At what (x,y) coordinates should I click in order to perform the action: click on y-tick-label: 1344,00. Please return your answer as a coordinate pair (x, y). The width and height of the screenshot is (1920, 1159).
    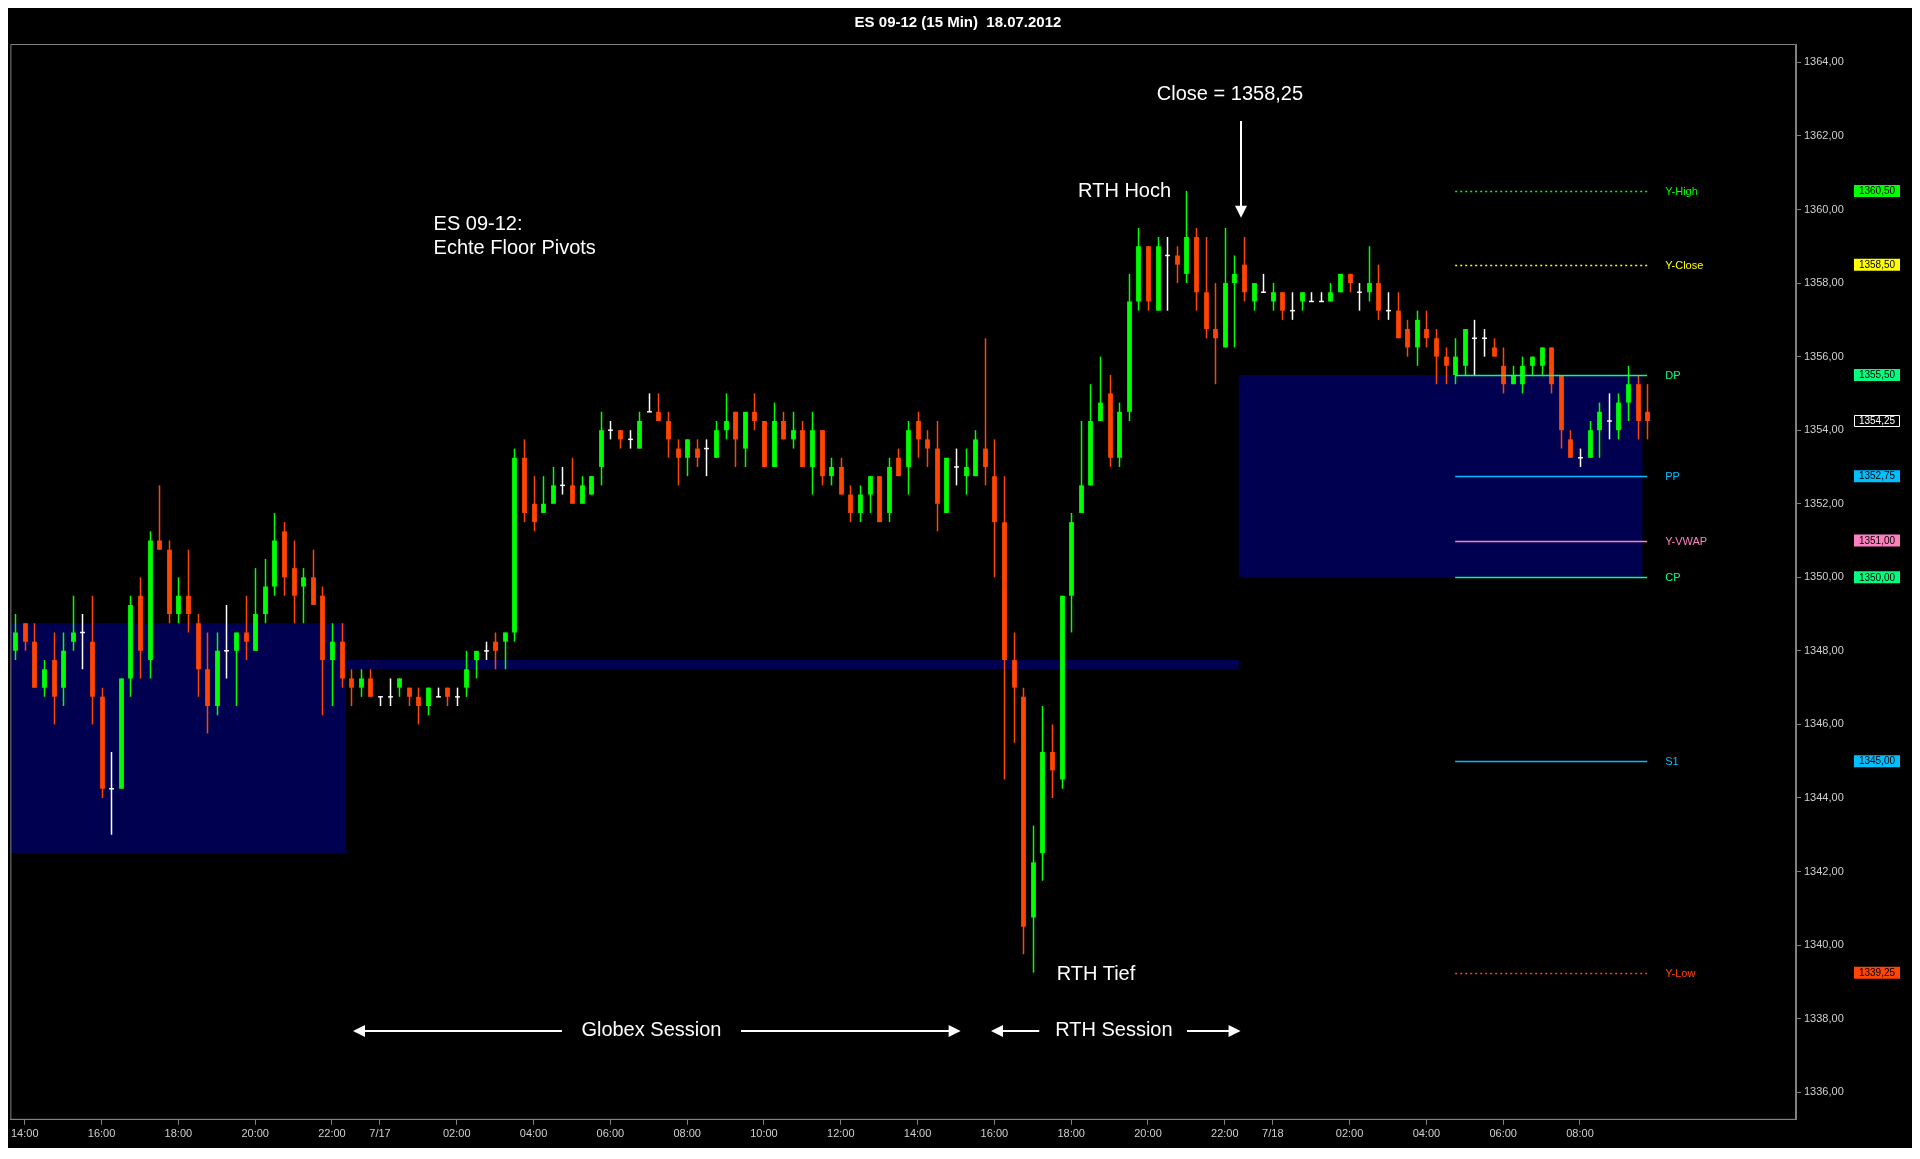
    Looking at the image, I should click on (1824, 797).